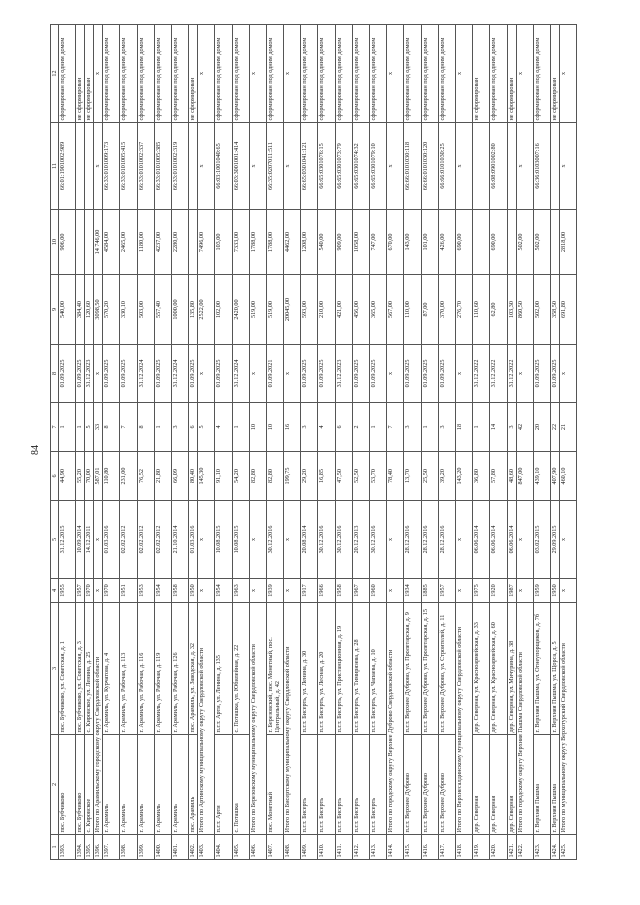 This screenshot has width=640, height=905. Describe the element at coordinates (54, 590) in the screenshot. I see `column-header: 4` at that location.